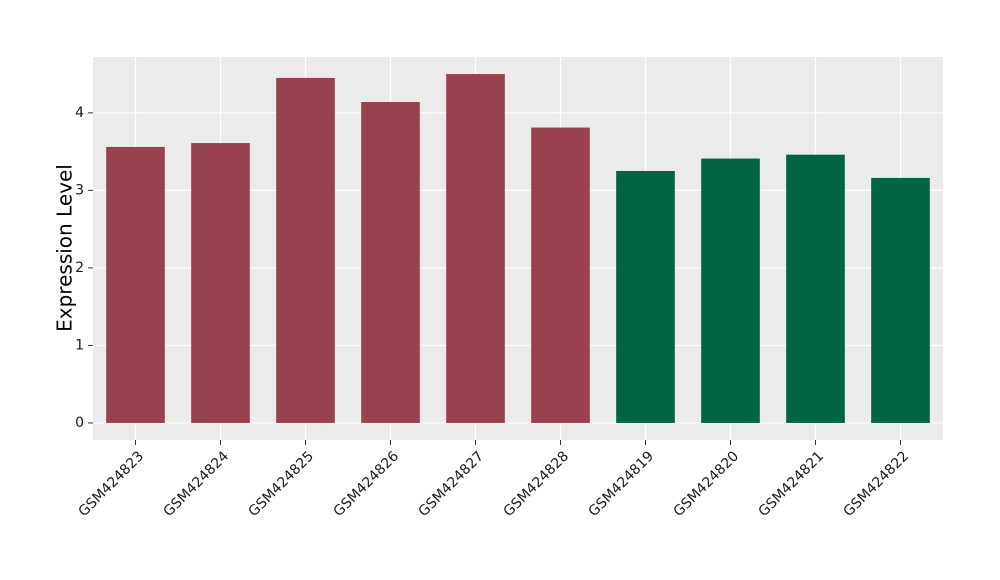 This screenshot has height=580, width=1000. What do you see at coordinates (792, 484) in the screenshot?
I see `x-tick-label: GSM424821` at bounding box center [792, 484].